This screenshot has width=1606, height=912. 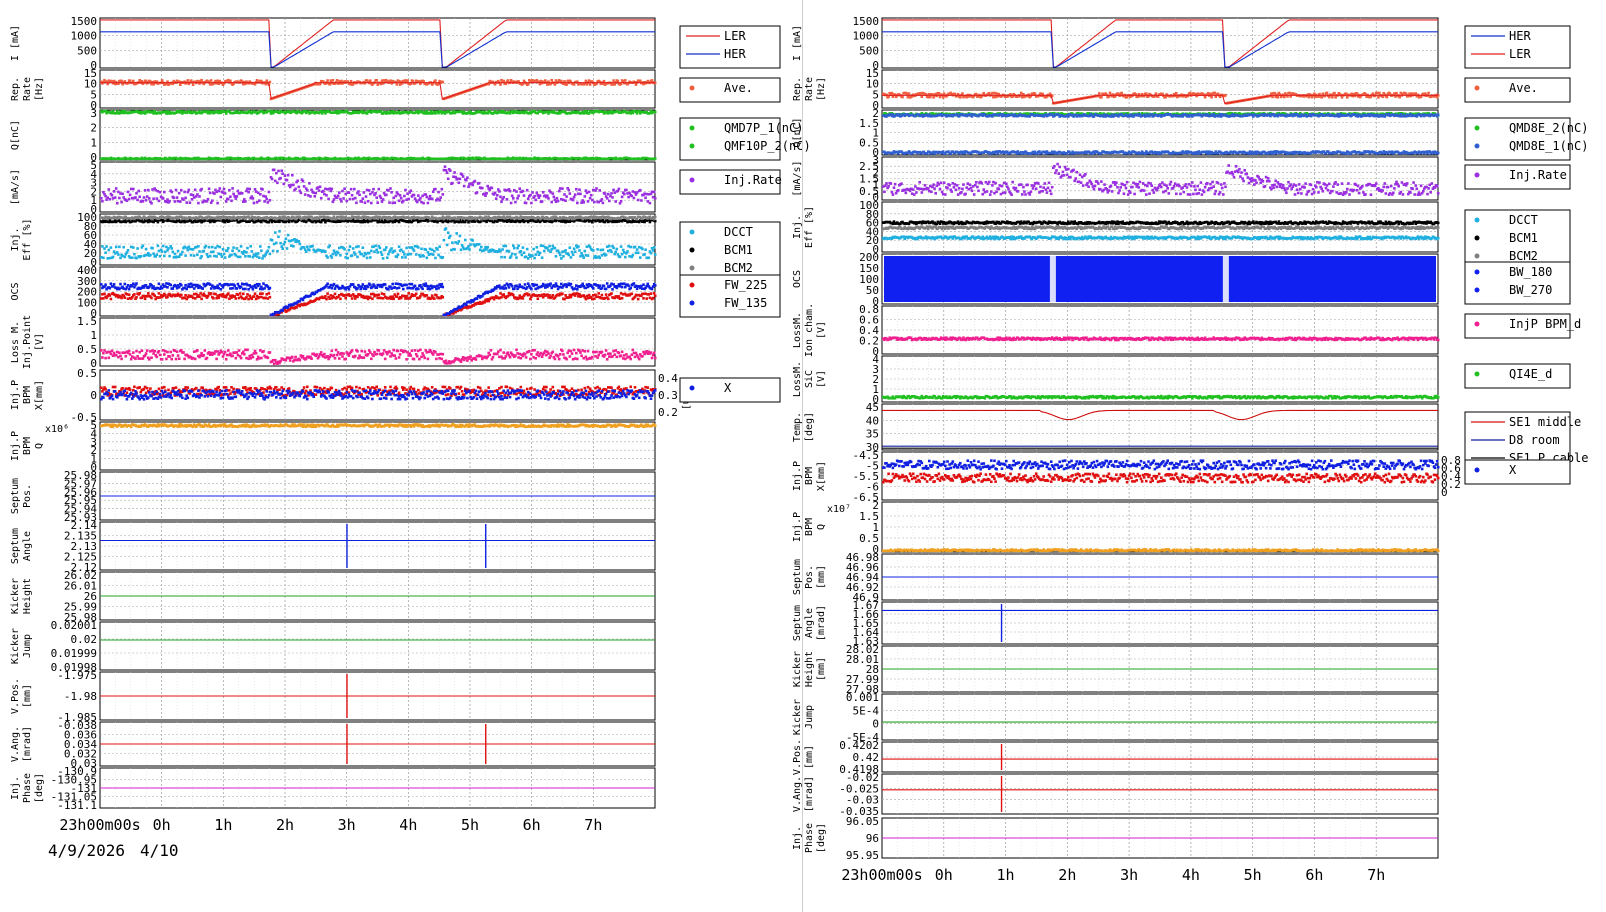 I want to click on legend-label: BCM2, so click(x=738, y=268).